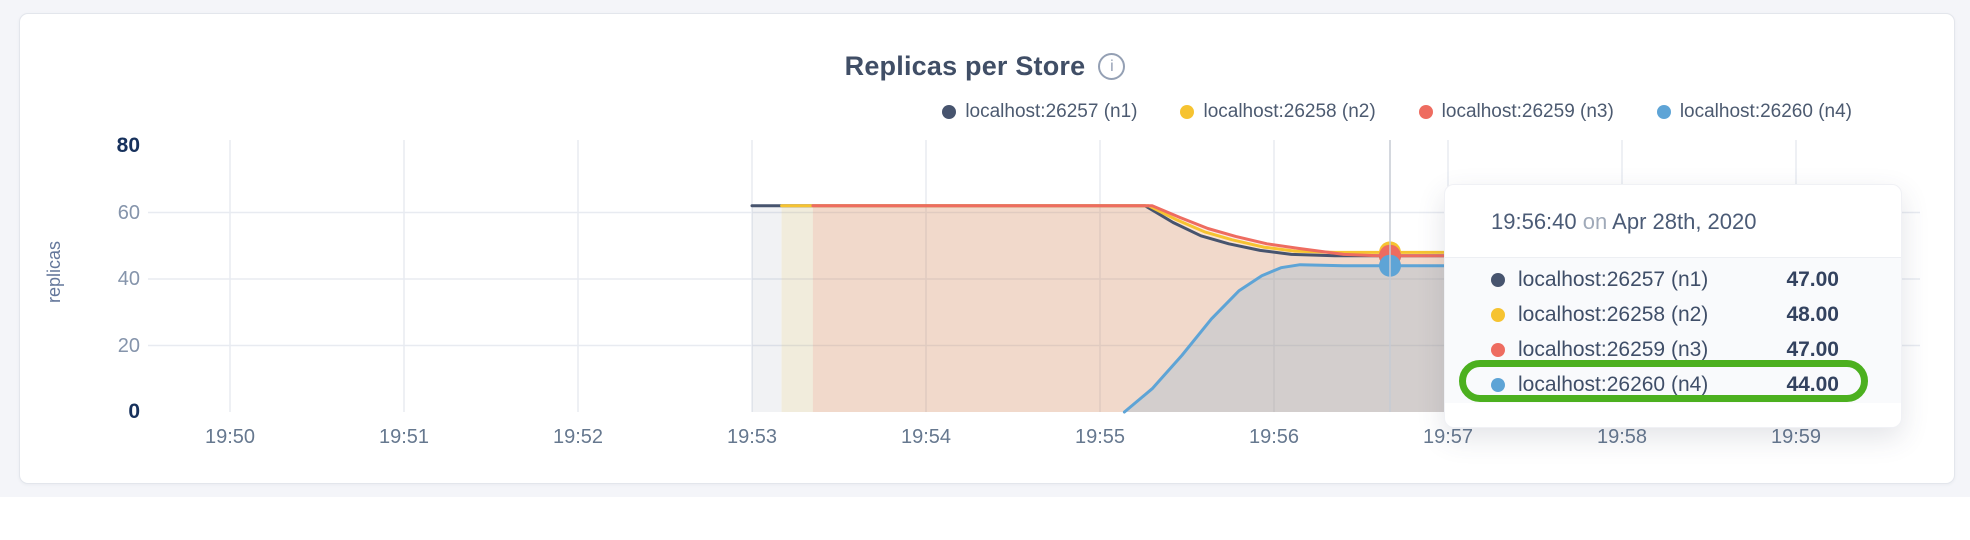  Describe the element at coordinates (1112, 66) in the screenshot. I see `info-icon: i` at that location.